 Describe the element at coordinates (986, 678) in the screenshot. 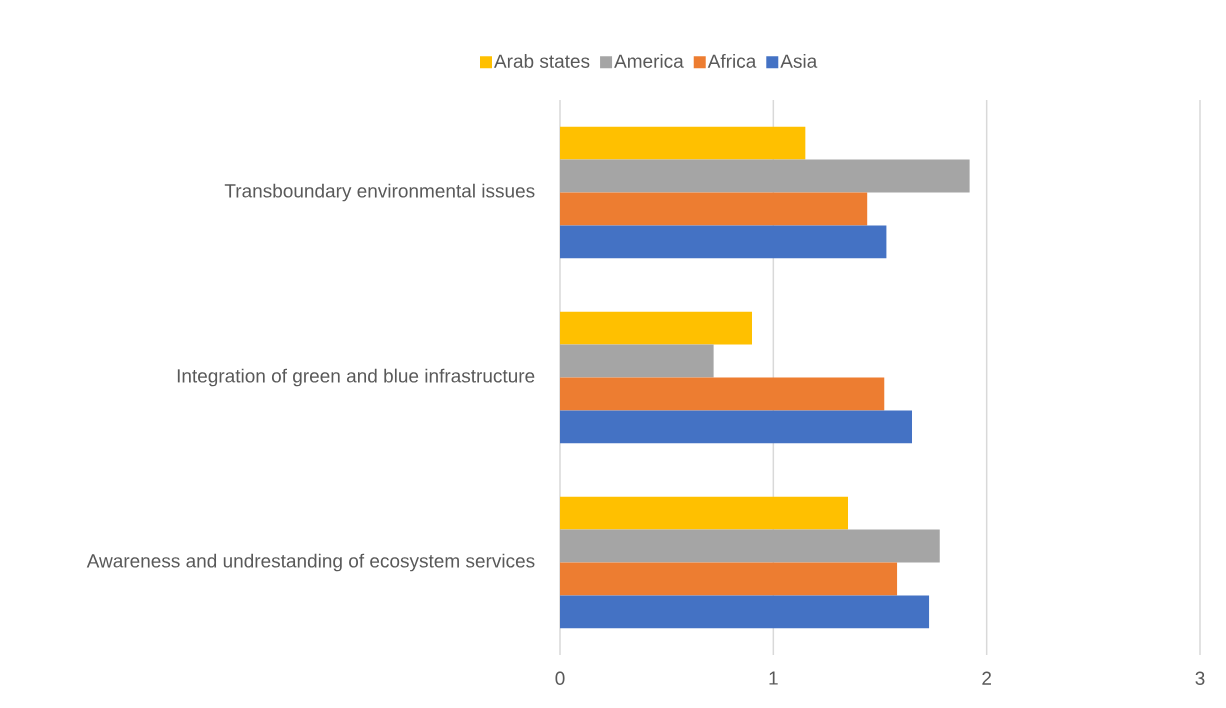

I see `x-tick-label: 2` at that location.